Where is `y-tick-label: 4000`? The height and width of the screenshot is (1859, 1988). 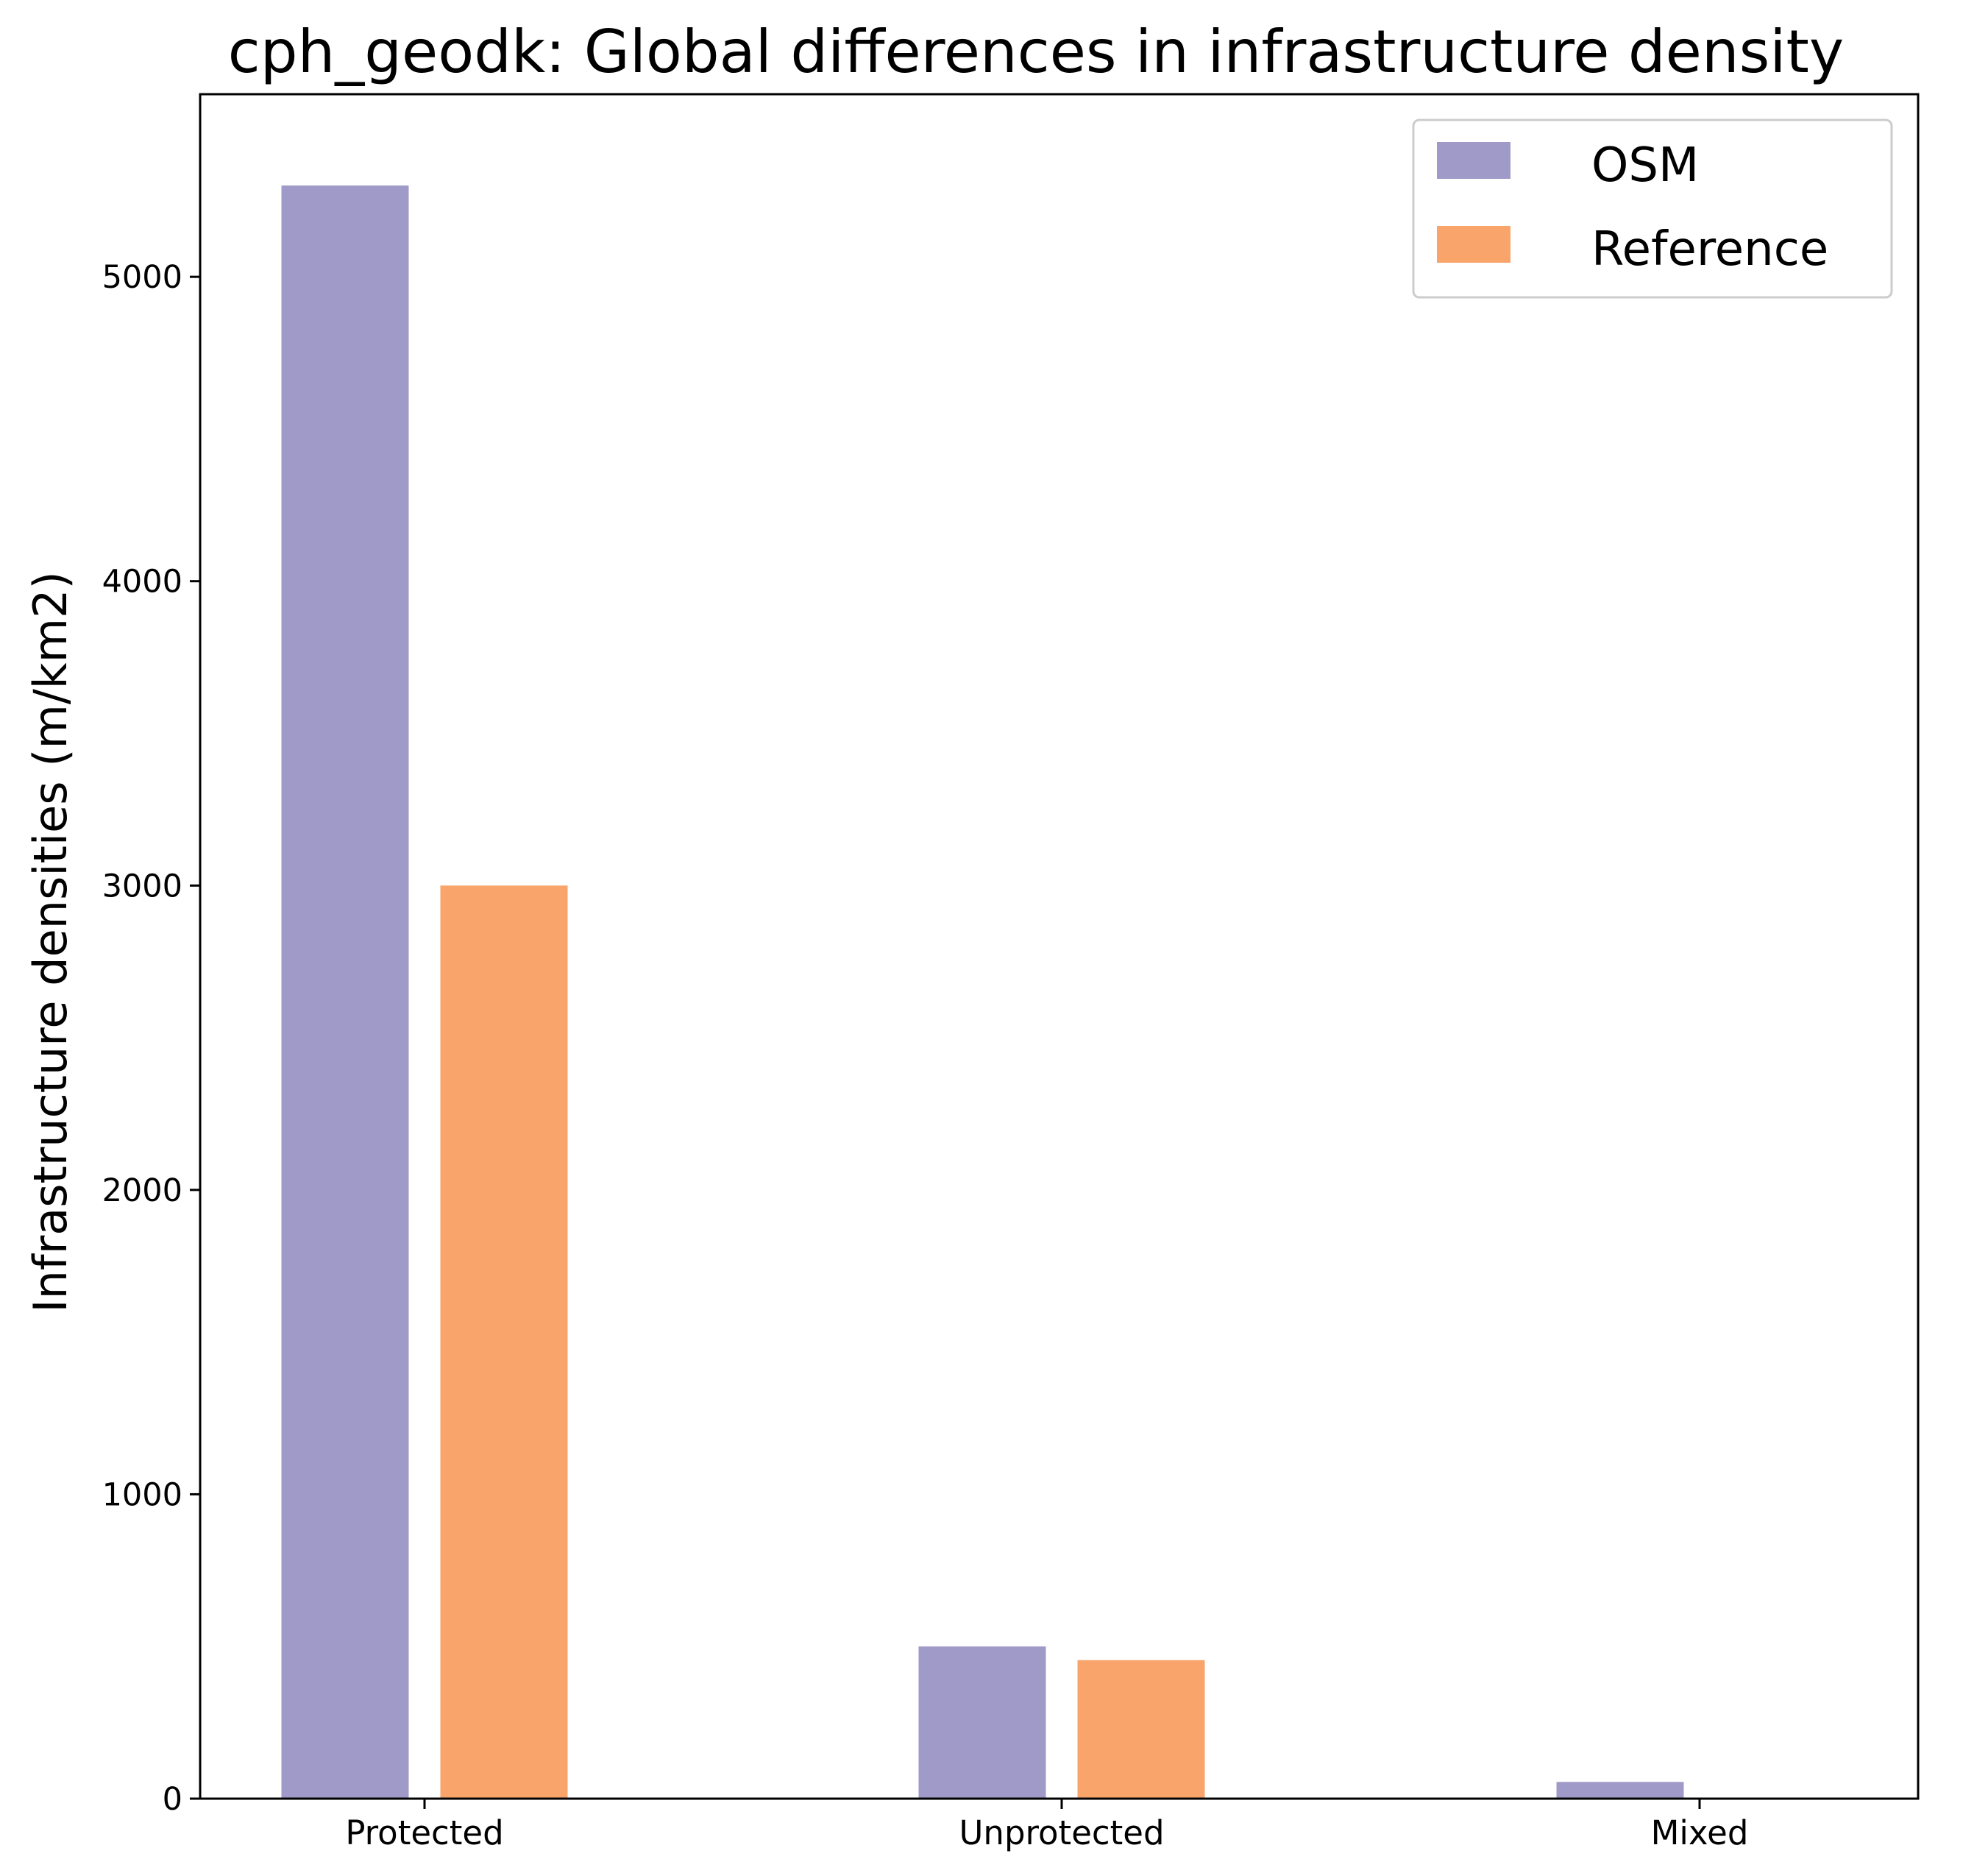
y-tick-label: 4000 is located at coordinates (142, 582).